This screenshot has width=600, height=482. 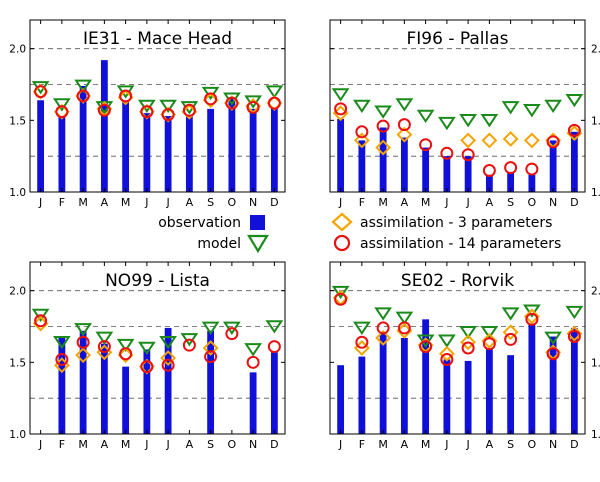 What do you see at coordinates (342, 243) in the screenshot?
I see `legend-marker-assim14` at bounding box center [342, 243].